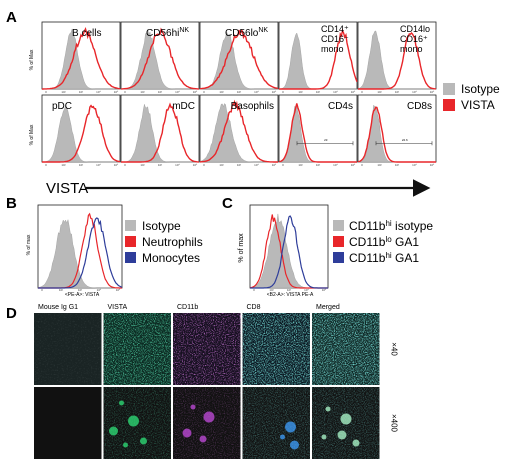 The height and width of the screenshot is (466, 520). I want to click on histogram-cd8s-tick-2: 10³, so click(397, 165).